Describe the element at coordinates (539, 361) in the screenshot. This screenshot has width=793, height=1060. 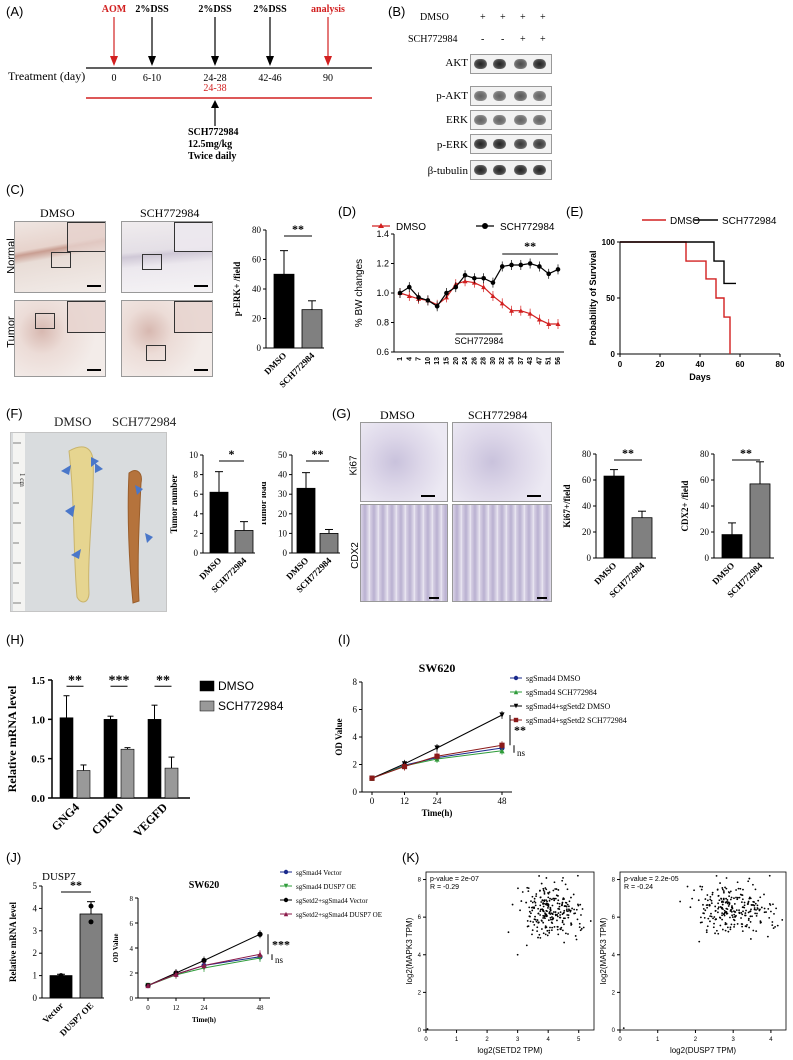
I see `x-tick-label: 47` at that location.